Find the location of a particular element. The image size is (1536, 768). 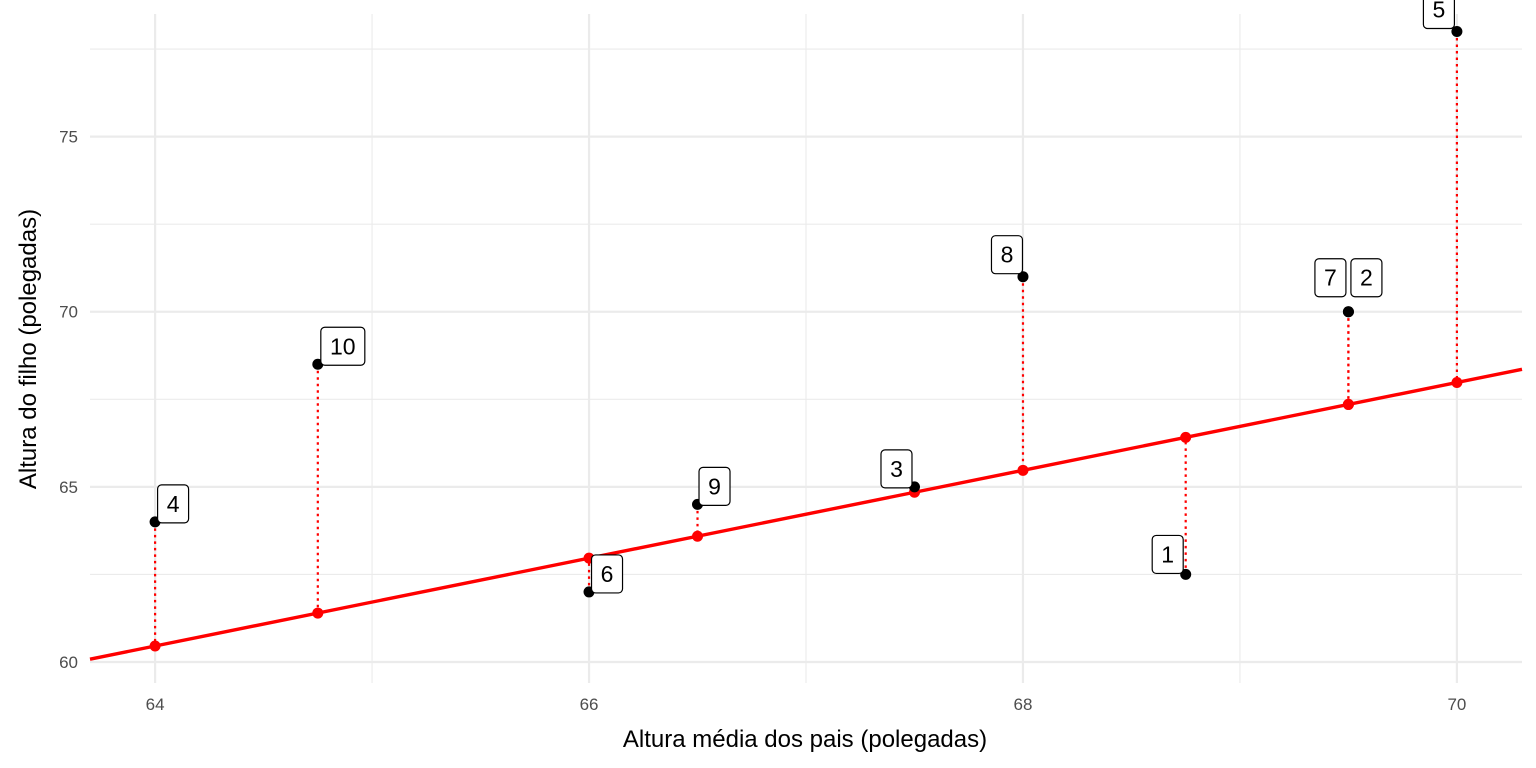

point-label-text: 6 is located at coordinates (607, 574).